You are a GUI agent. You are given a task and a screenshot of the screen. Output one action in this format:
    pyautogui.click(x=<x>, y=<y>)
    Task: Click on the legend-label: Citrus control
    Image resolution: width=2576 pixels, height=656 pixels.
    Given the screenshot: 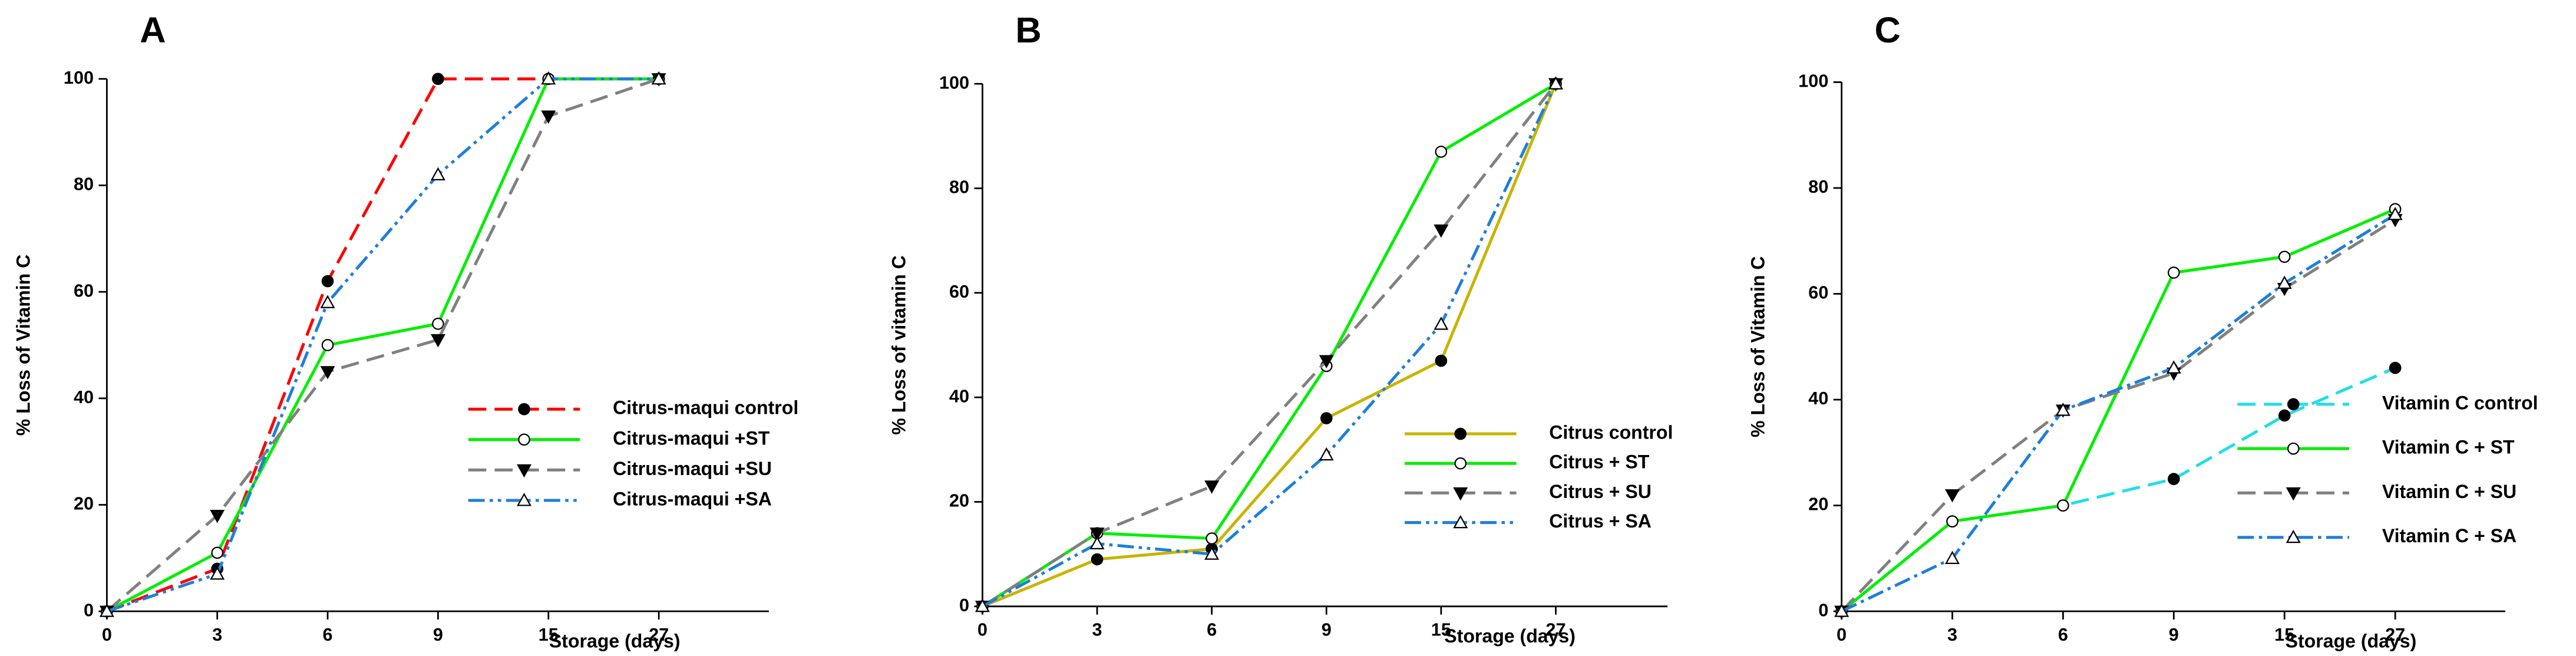 What is the action you would take?
    pyautogui.click(x=1611, y=432)
    